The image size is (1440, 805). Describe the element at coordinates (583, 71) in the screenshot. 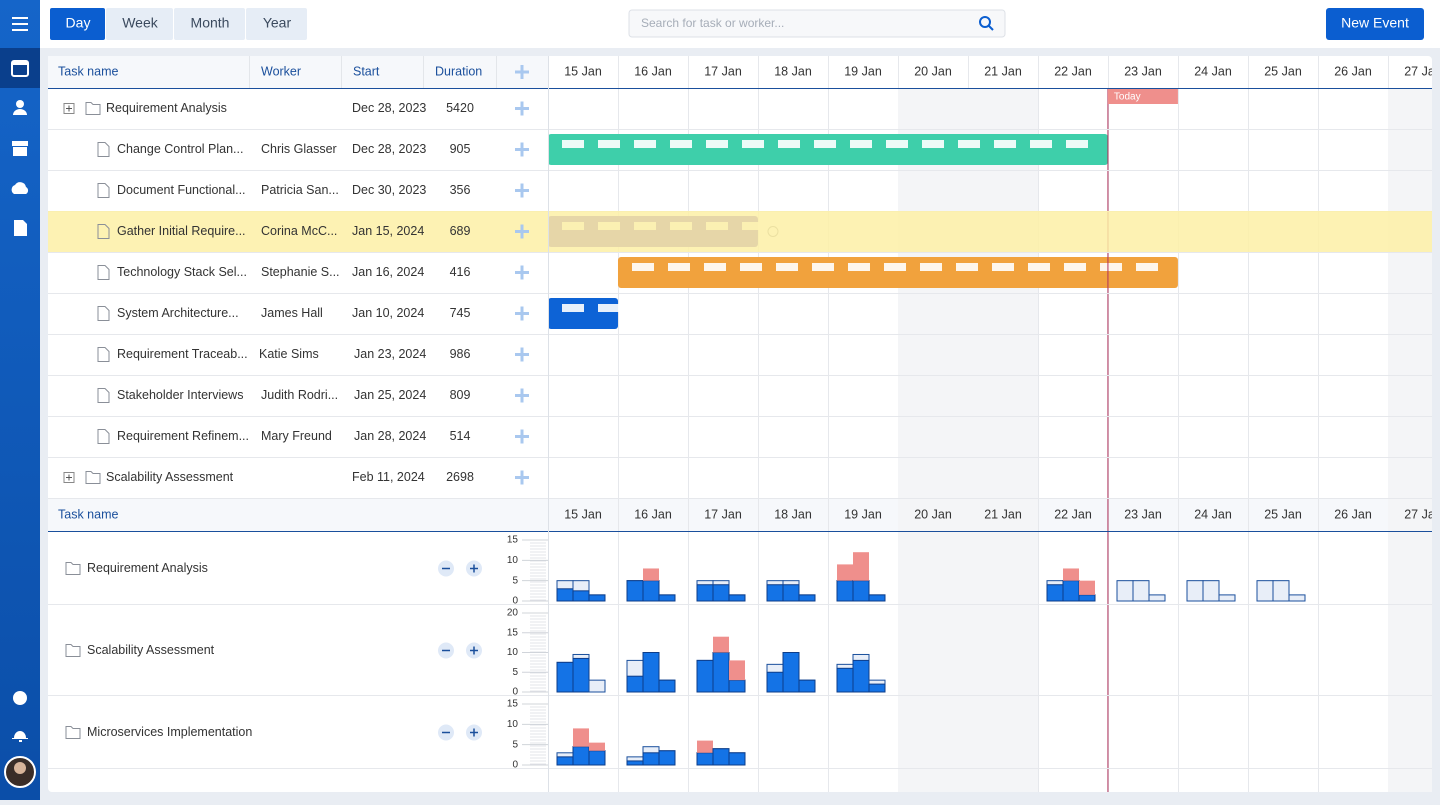

I see `day-label: 15 Jan` at that location.